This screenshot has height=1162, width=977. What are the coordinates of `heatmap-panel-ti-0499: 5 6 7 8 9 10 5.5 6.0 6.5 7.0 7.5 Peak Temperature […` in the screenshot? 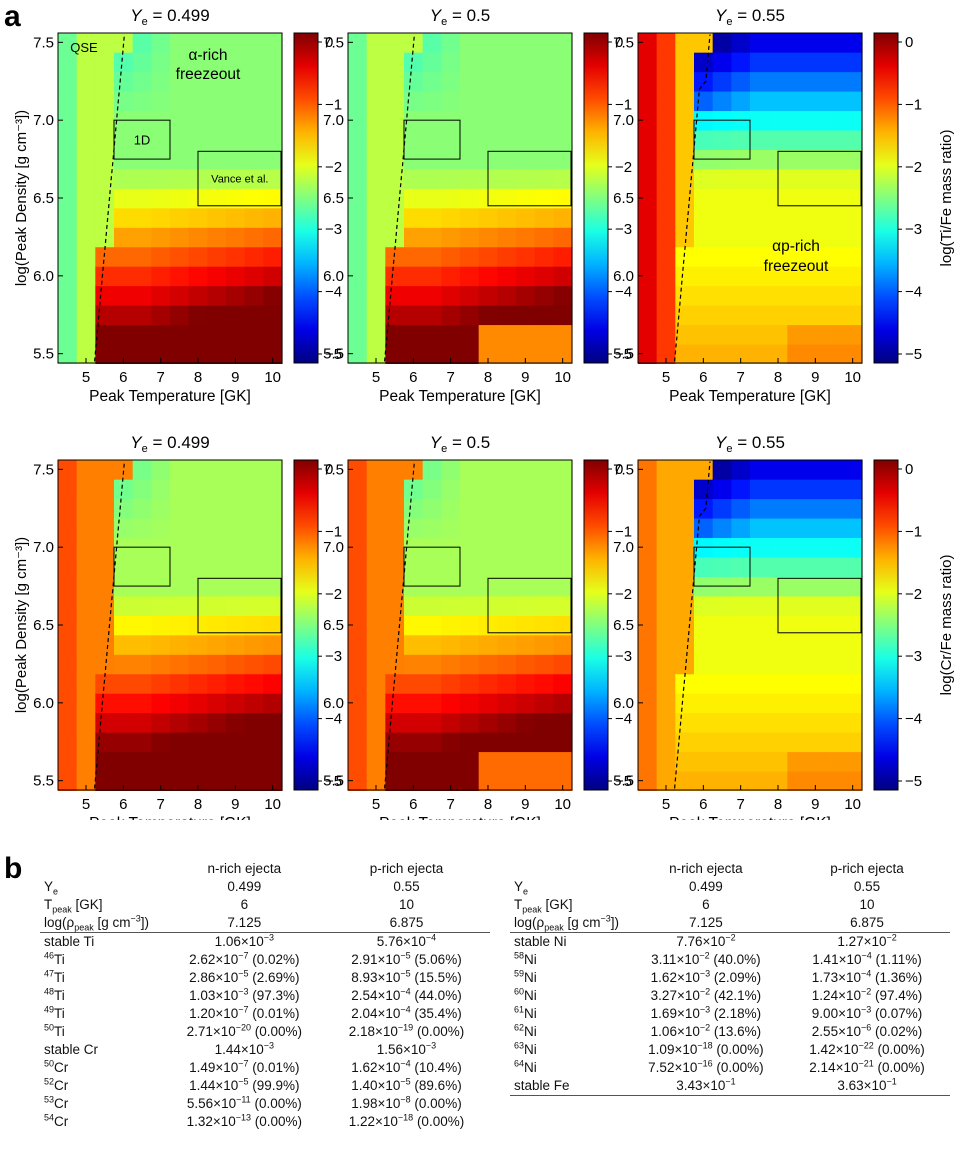 It's located at (177, 205).